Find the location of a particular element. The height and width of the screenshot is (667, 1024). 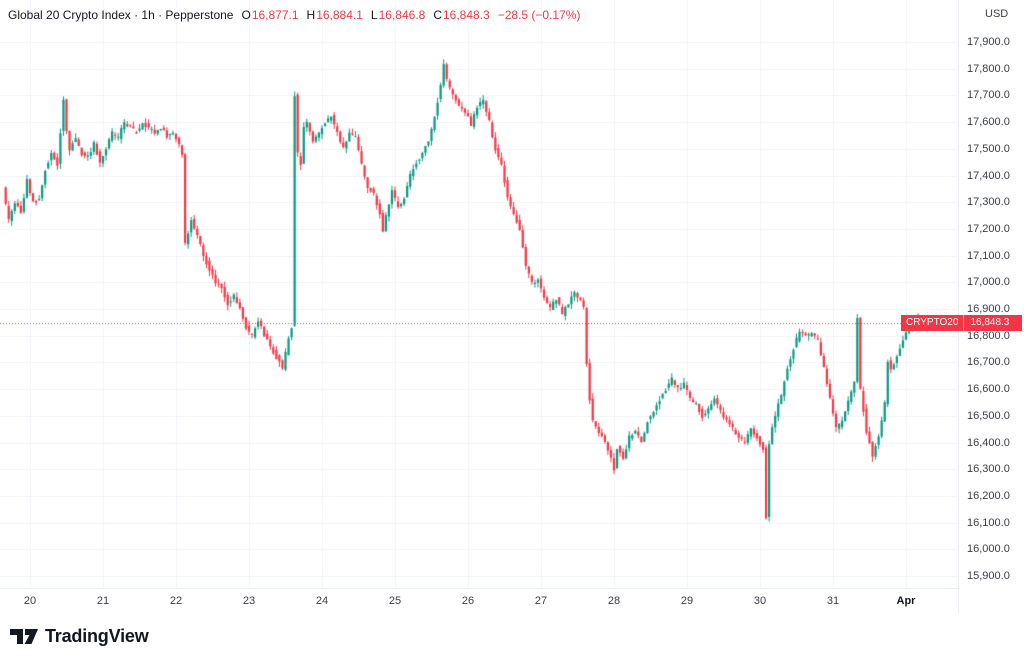

price-axis-label: 17,600.0 is located at coordinates (988, 122).